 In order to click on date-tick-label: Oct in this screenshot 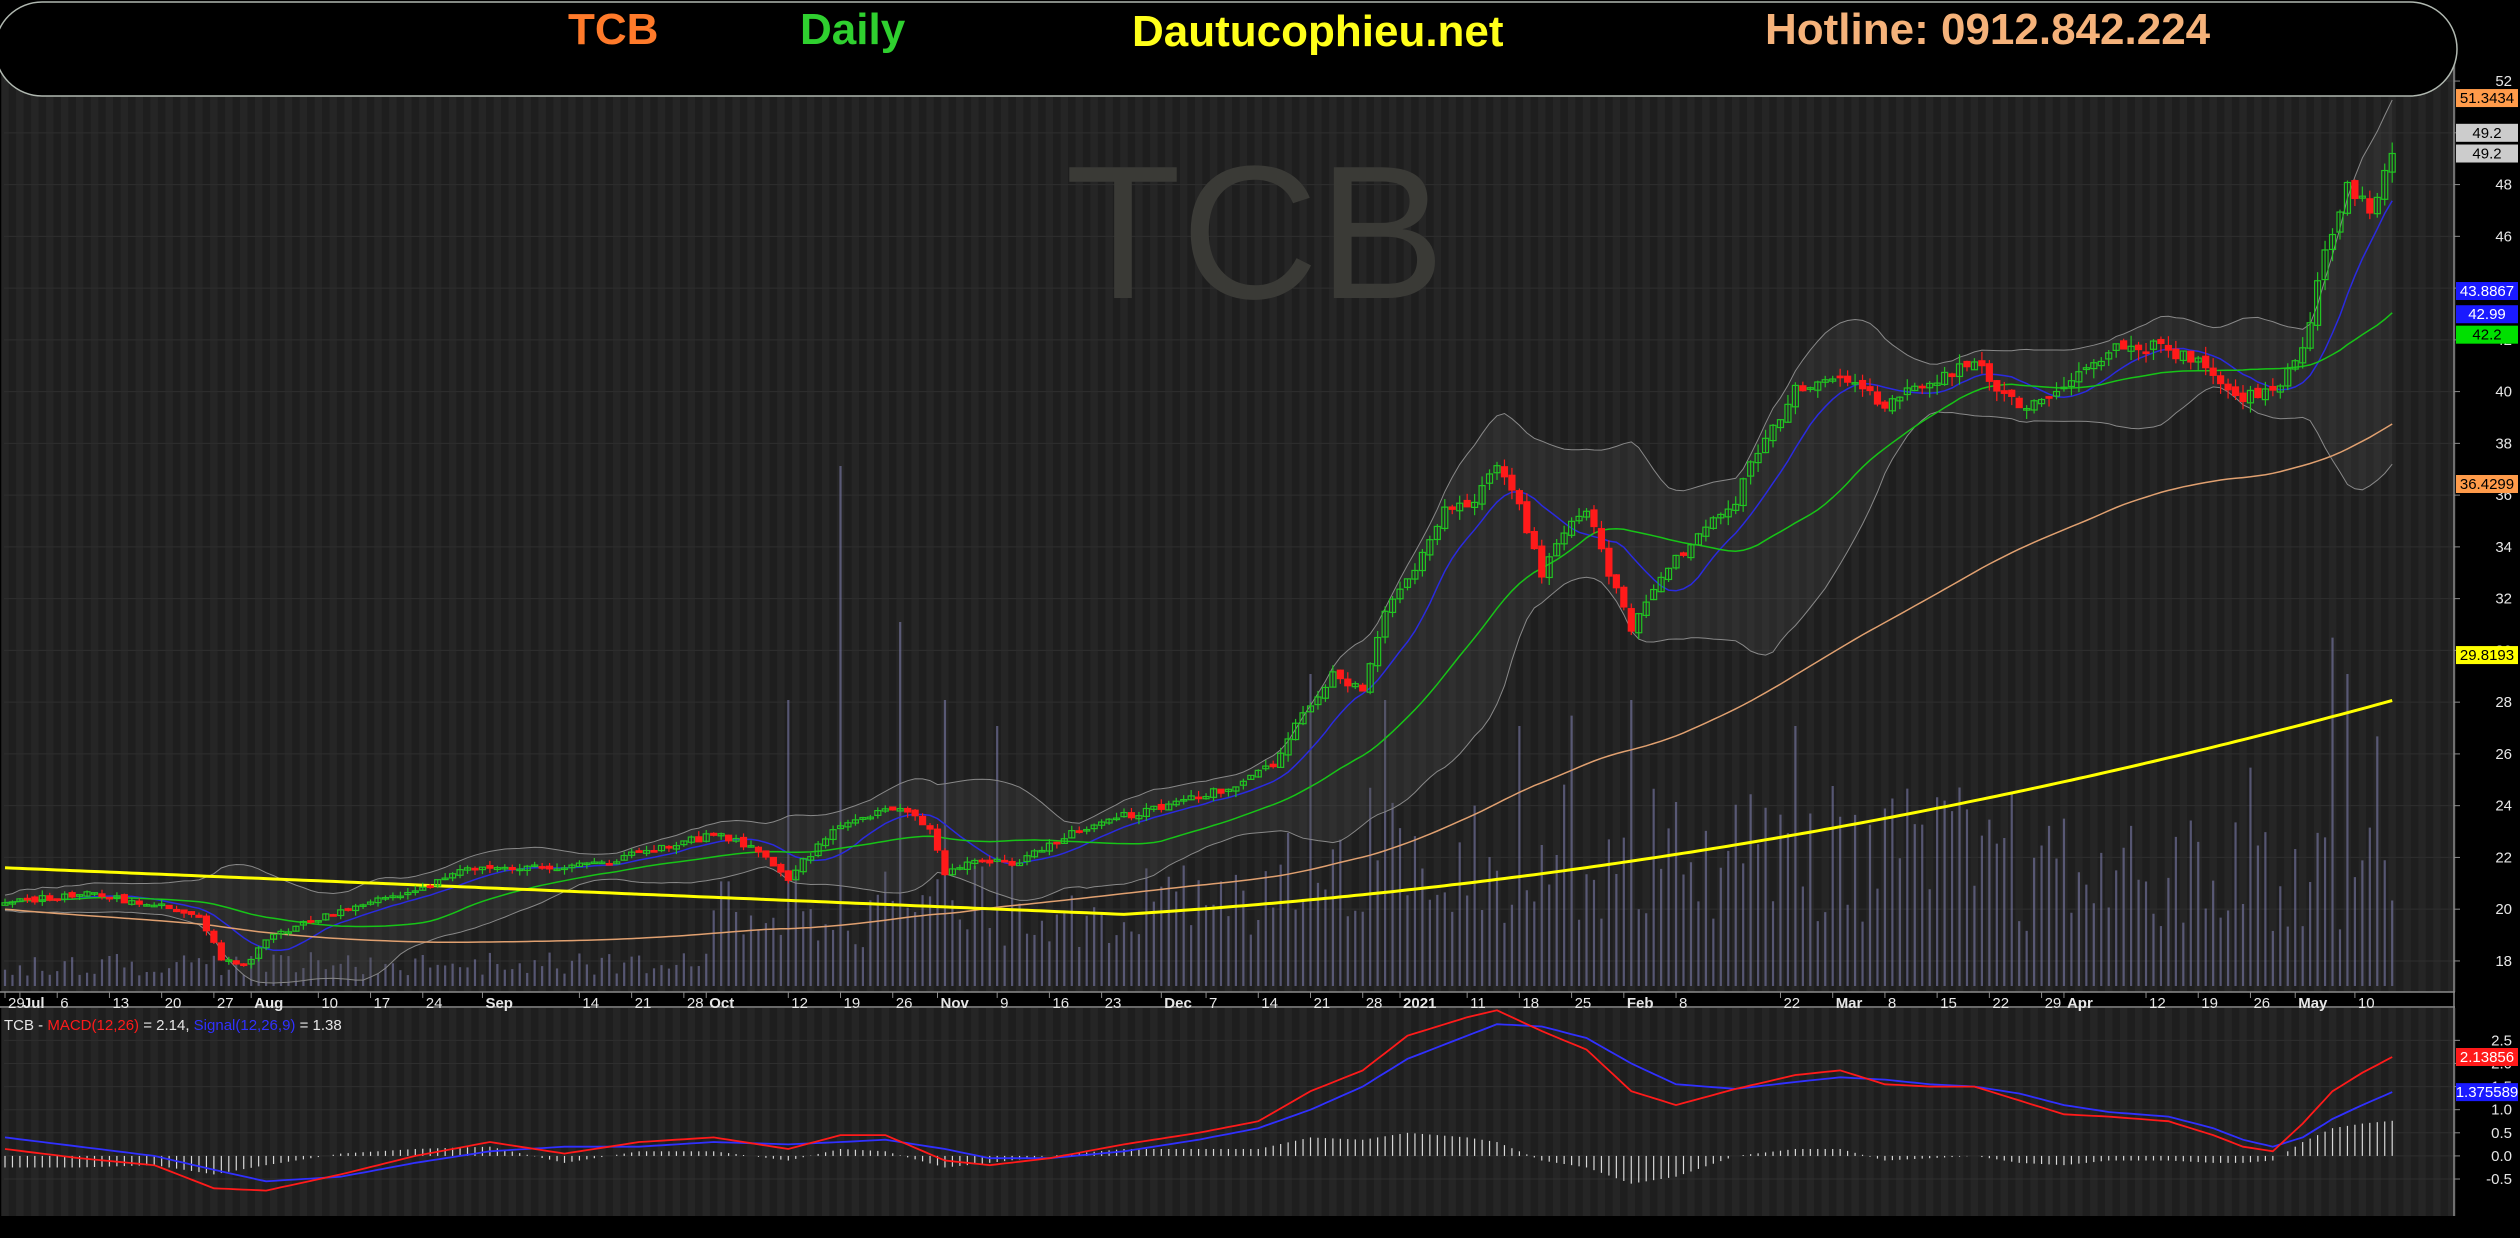, I will do `click(721, 1003)`.